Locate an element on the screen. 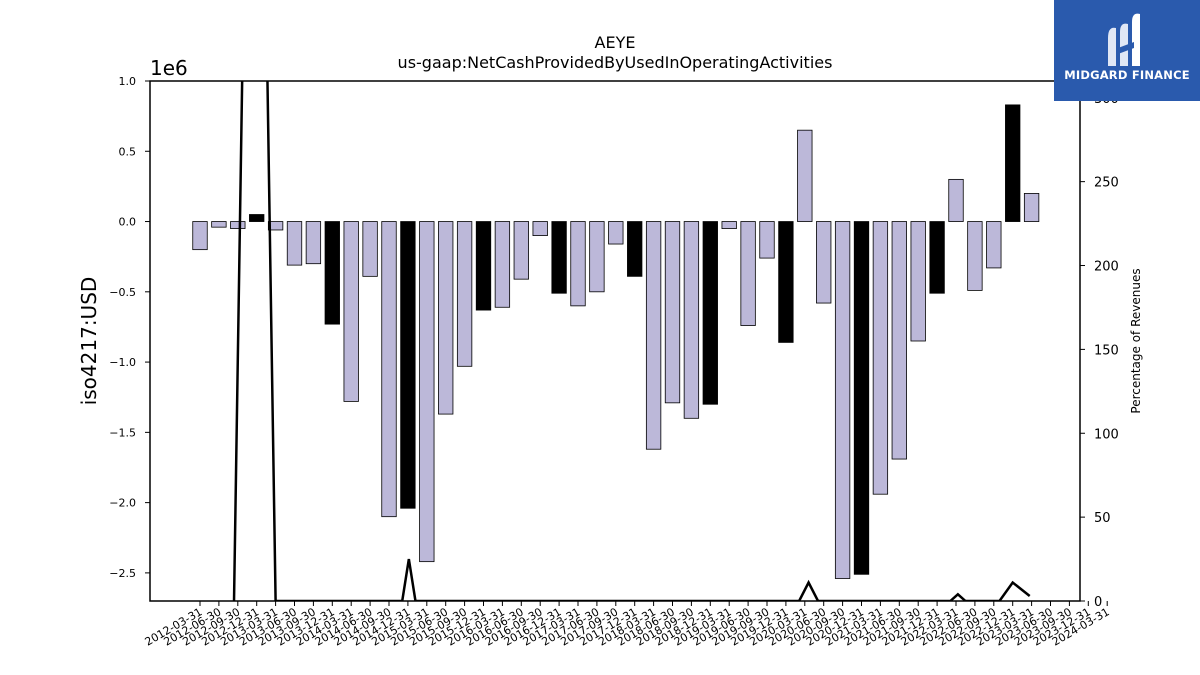  y2-tick-label: 100 is located at coordinates (1106, 434).